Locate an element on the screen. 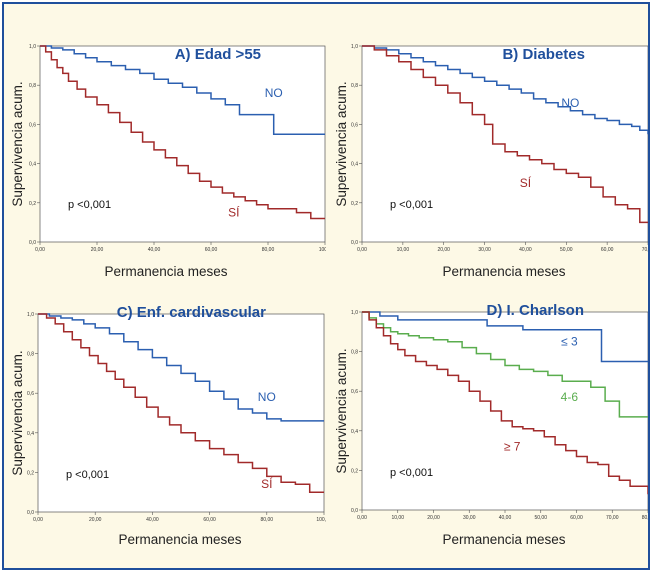 The width and height of the screenshot is (652, 570). x-tick-label: 100,00 is located at coordinates (321, 520).